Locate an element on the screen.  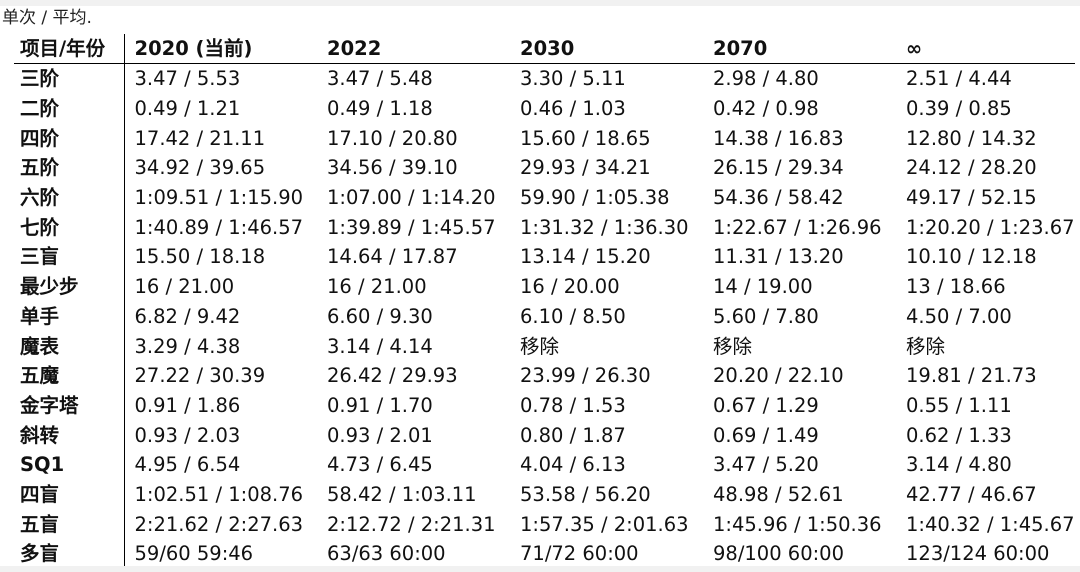
cell-event: 三盲 is located at coordinates (69, 257).